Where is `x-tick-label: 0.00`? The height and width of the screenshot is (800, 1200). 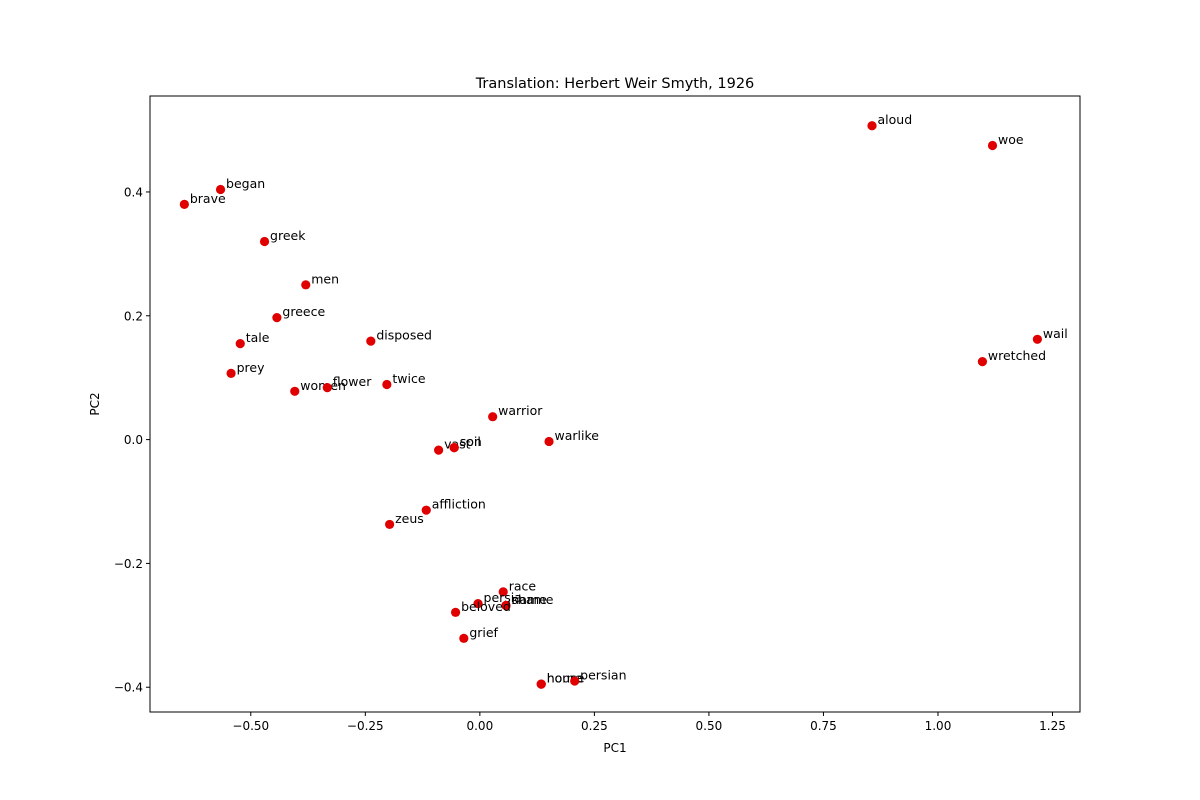 x-tick-label: 0.00 is located at coordinates (479, 726).